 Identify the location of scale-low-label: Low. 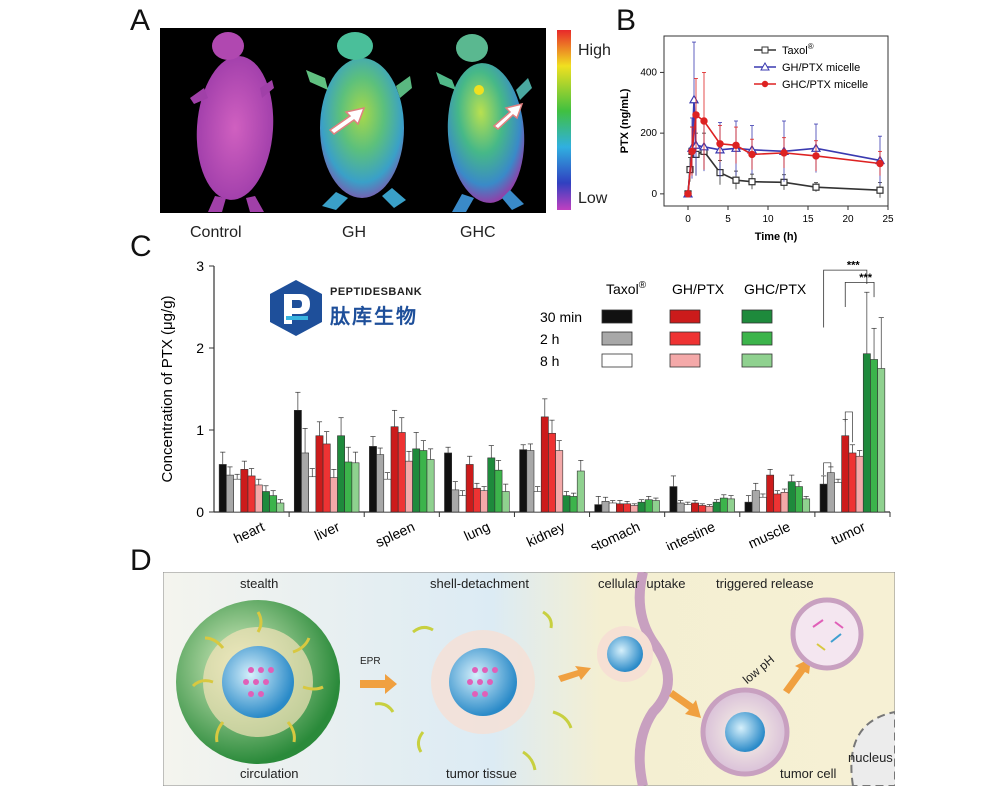
(593, 198).